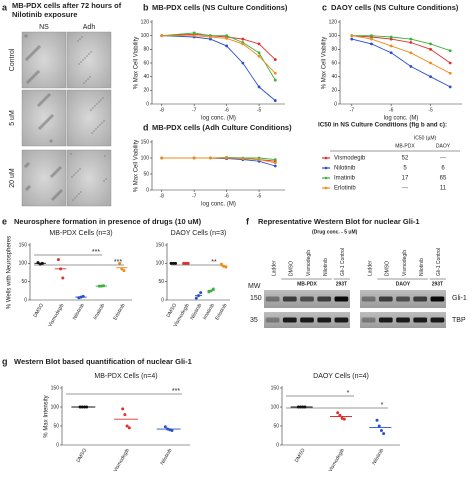 The height and width of the screenshot is (477, 474). What do you see at coordinates (388, 268) in the screenshot?
I see `lane-label: DMSO` at bounding box center [388, 268].